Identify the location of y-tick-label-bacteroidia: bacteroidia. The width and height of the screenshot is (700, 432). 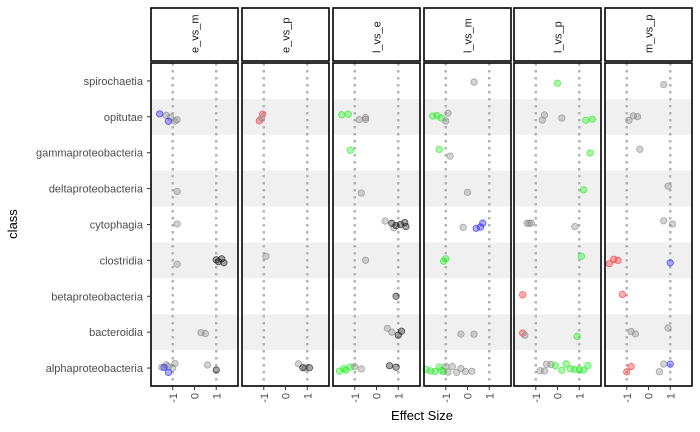
(116, 333).